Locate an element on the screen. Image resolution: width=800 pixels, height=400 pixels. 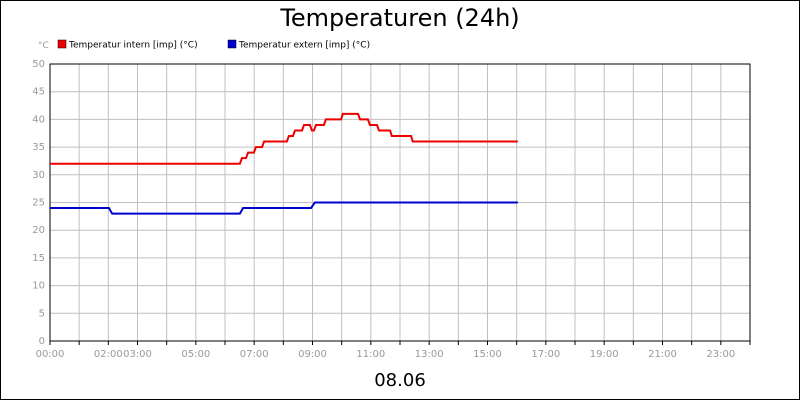
y-tick-label: 50 is located at coordinates (38, 64).